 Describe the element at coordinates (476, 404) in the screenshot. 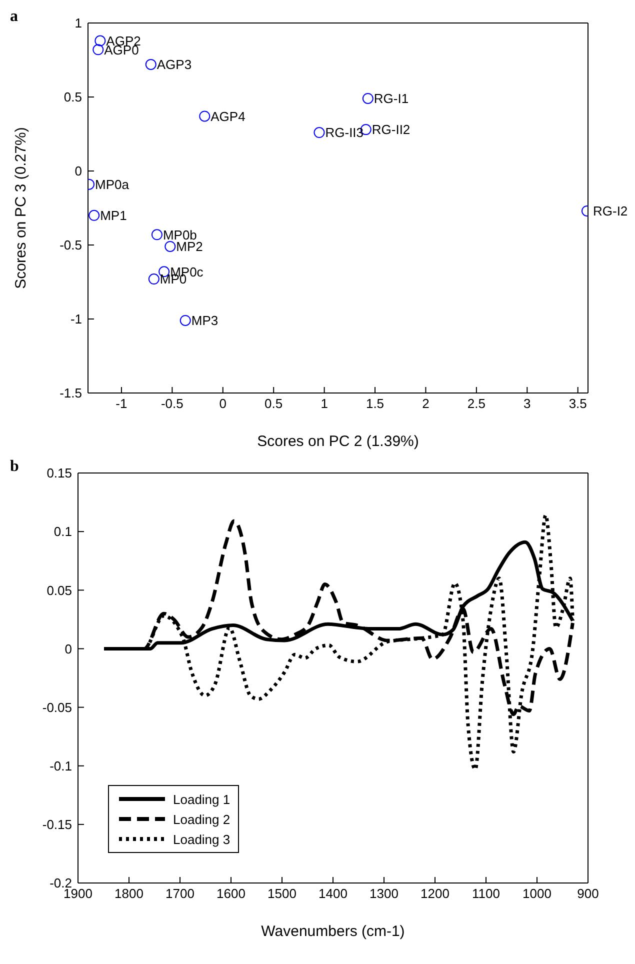

I see `x-tick-label: 2.5` at that location.